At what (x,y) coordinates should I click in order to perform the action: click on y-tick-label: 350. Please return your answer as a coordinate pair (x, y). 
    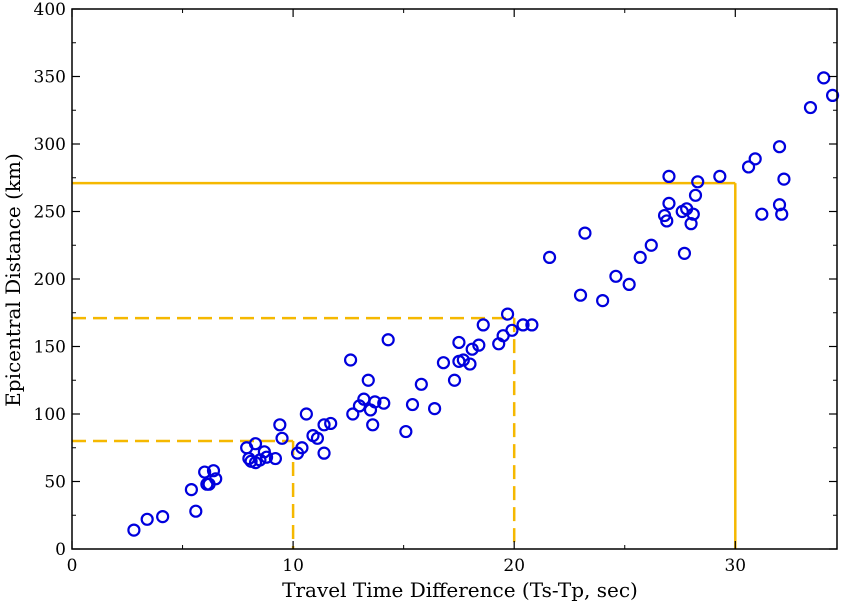
    Looking at the image, I should click on (50, 78).